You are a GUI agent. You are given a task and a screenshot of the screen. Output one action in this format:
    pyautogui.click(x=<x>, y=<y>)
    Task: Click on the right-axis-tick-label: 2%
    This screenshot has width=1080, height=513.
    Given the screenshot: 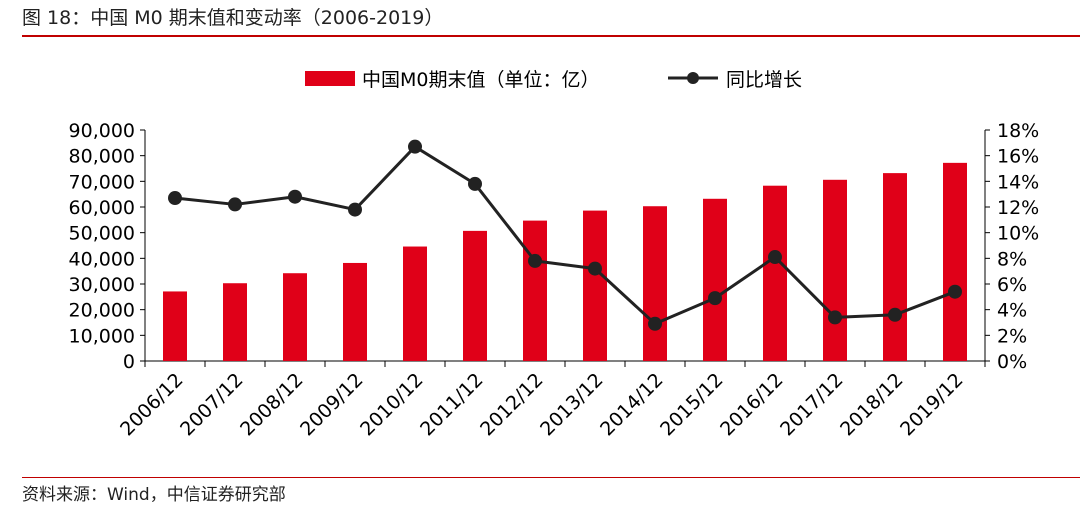 What is the action you would take?
    pyautogui.click(x=1012, y=336)
    